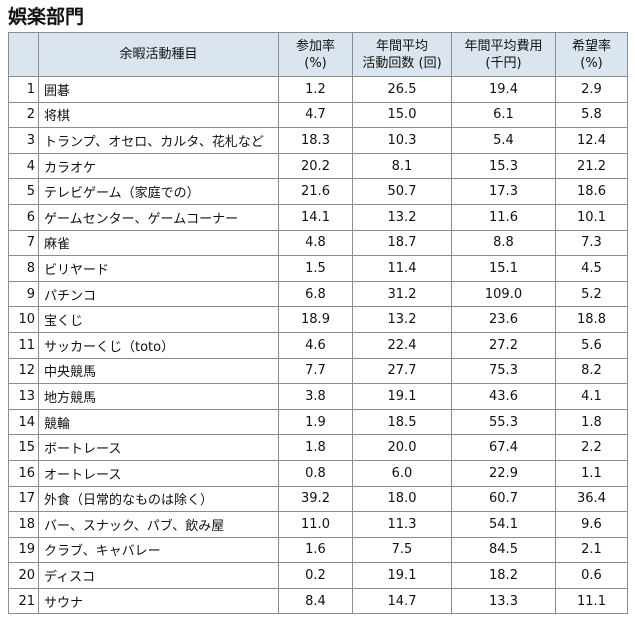  What do you see at coordinates (591, 345) in the screenshot?
I see `table-cell: 5.6` at bounding box center [591, 345].